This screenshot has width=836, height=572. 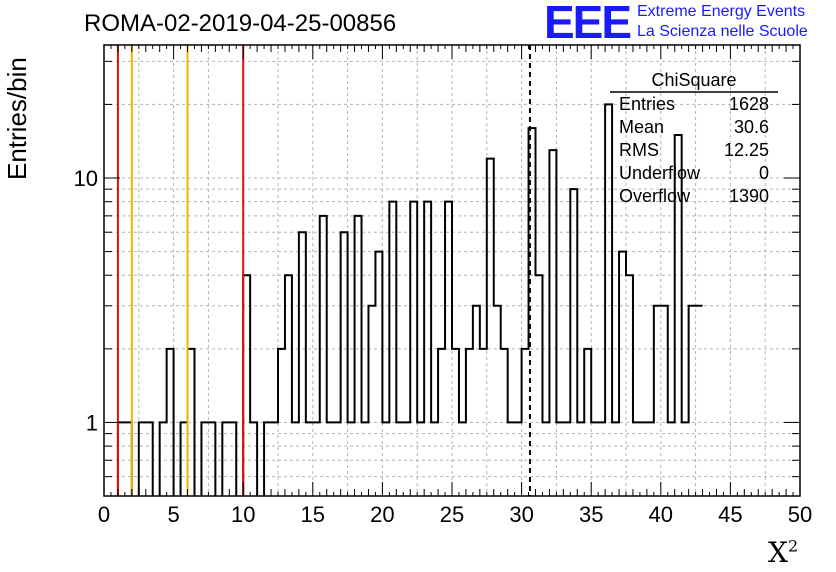 I want to click on y-axis-label: Entries/bin, so click(x=17, y=118).